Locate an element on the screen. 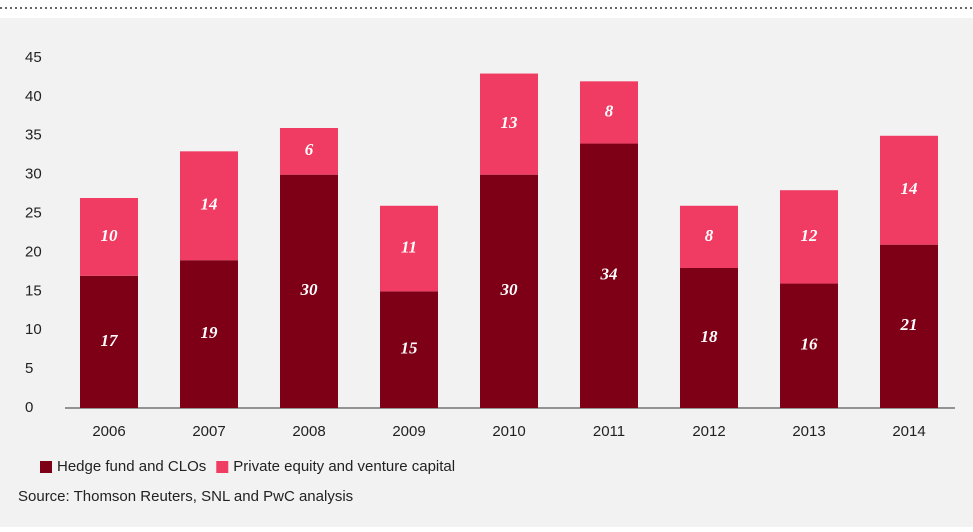 The image size is (973, 532). x-tick-label: 2008 is located at coordinates (308, 431).